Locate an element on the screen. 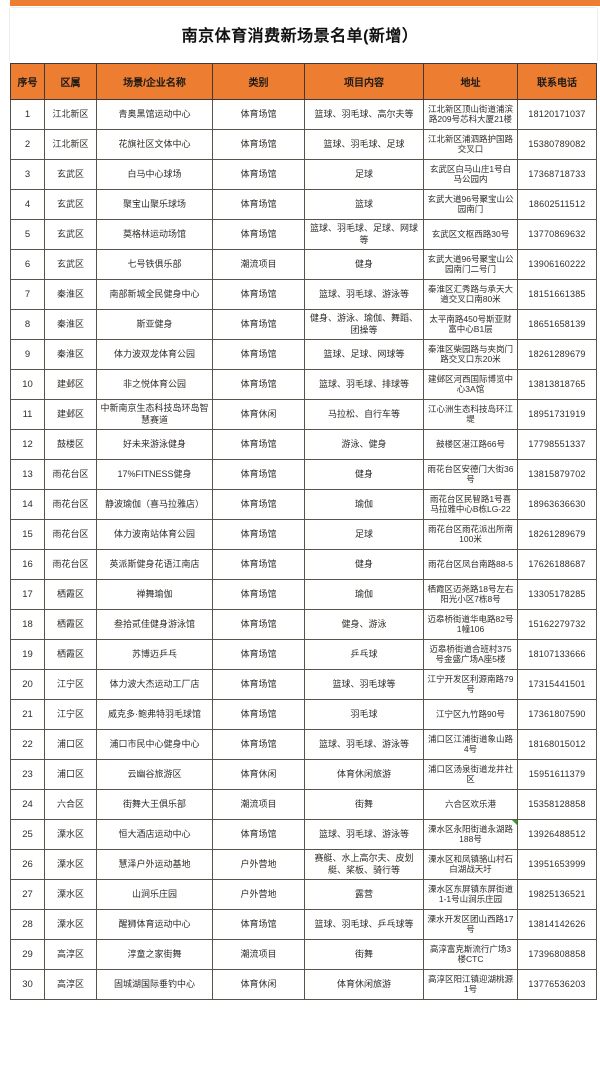 Image resolution: width=600 pixels, height=1065 pixels. cell-no: 10 is located at coordinates (27, 384).